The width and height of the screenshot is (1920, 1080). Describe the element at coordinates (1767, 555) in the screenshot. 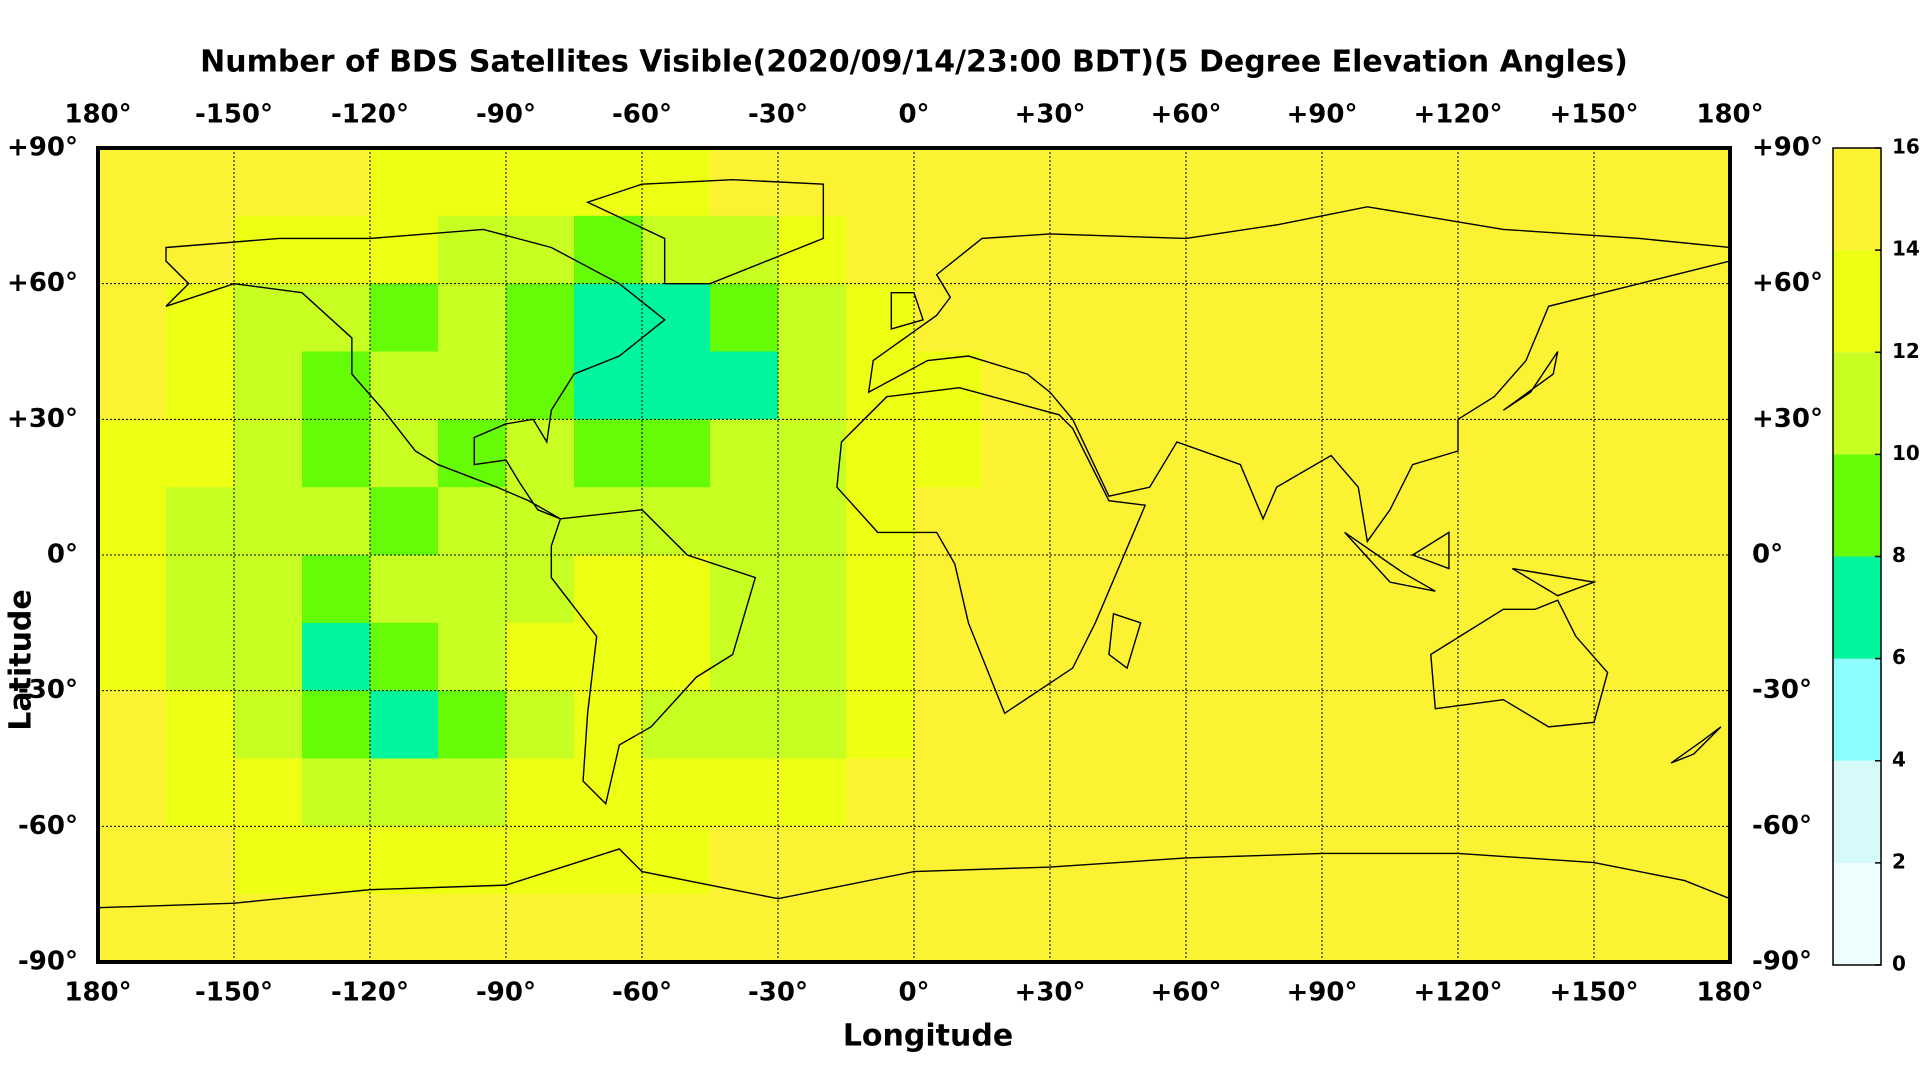

I see `y-tick-label: 0°` at that location.